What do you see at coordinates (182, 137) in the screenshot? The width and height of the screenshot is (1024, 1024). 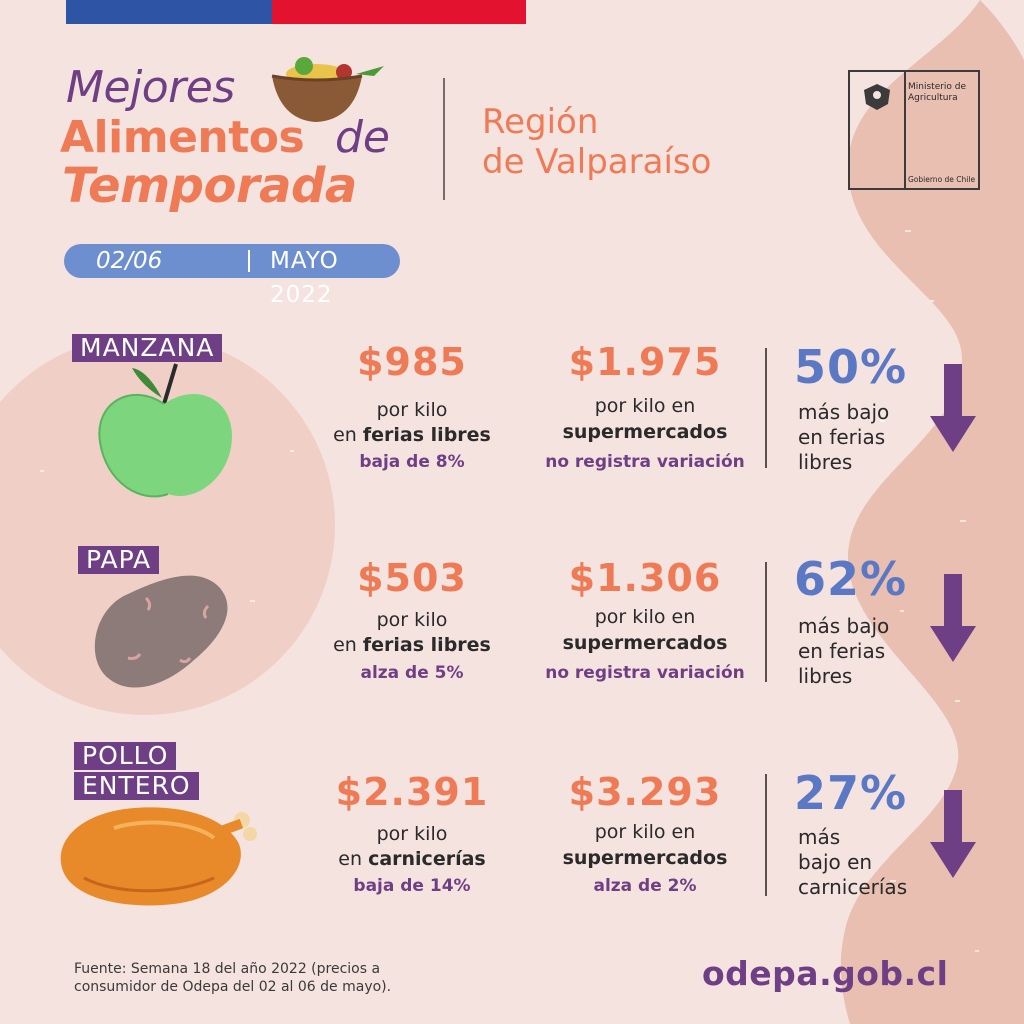 I see `title-line-2: Alimentos` at bounding box center [182, 137].